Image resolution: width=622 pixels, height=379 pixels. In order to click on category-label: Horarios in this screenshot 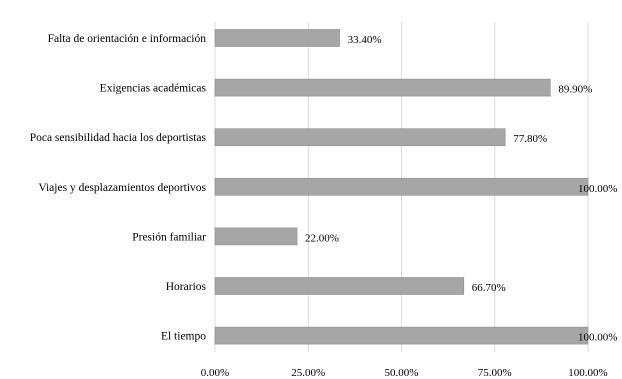, I will do `click(186, 287)`.